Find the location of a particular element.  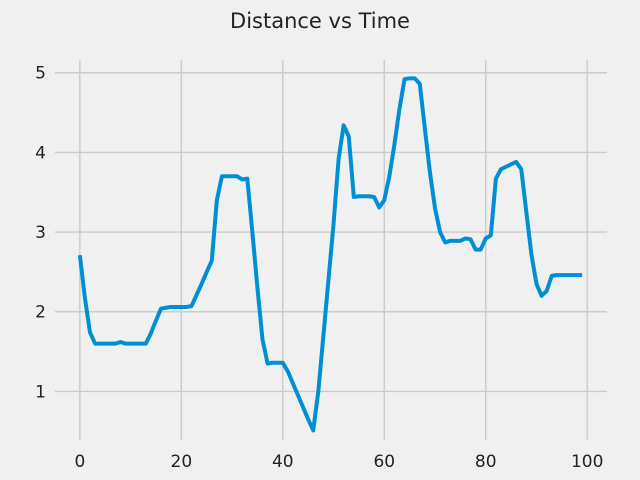

y-tick-label: 1 is located at coordinates (40, 392).